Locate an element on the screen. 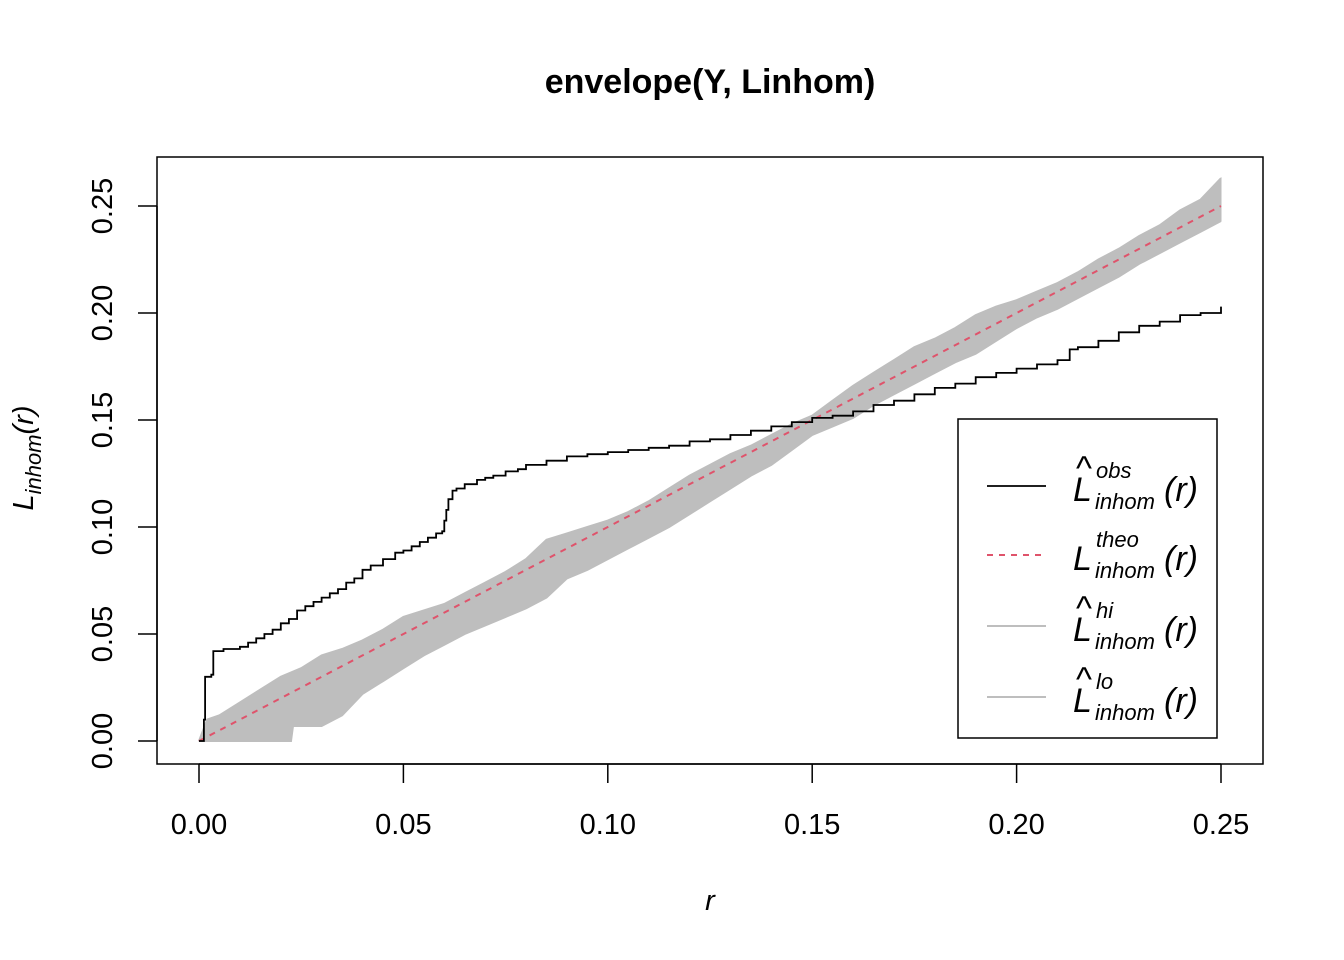  x-axis-label: r is located at coordinates (710, 901).